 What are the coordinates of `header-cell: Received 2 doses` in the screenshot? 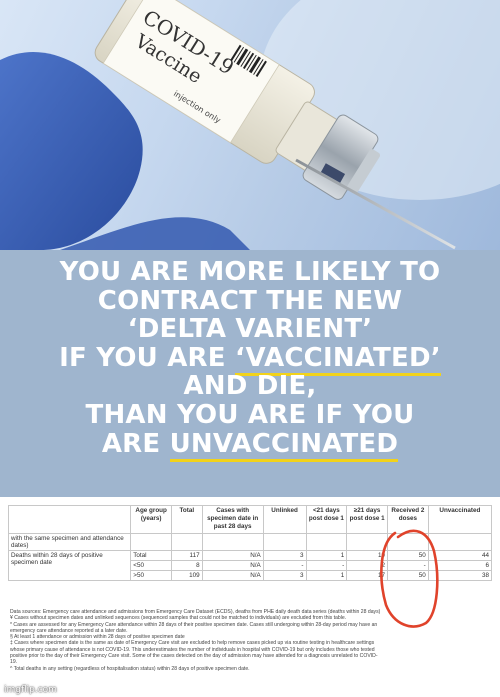 It's located at (408, 519).